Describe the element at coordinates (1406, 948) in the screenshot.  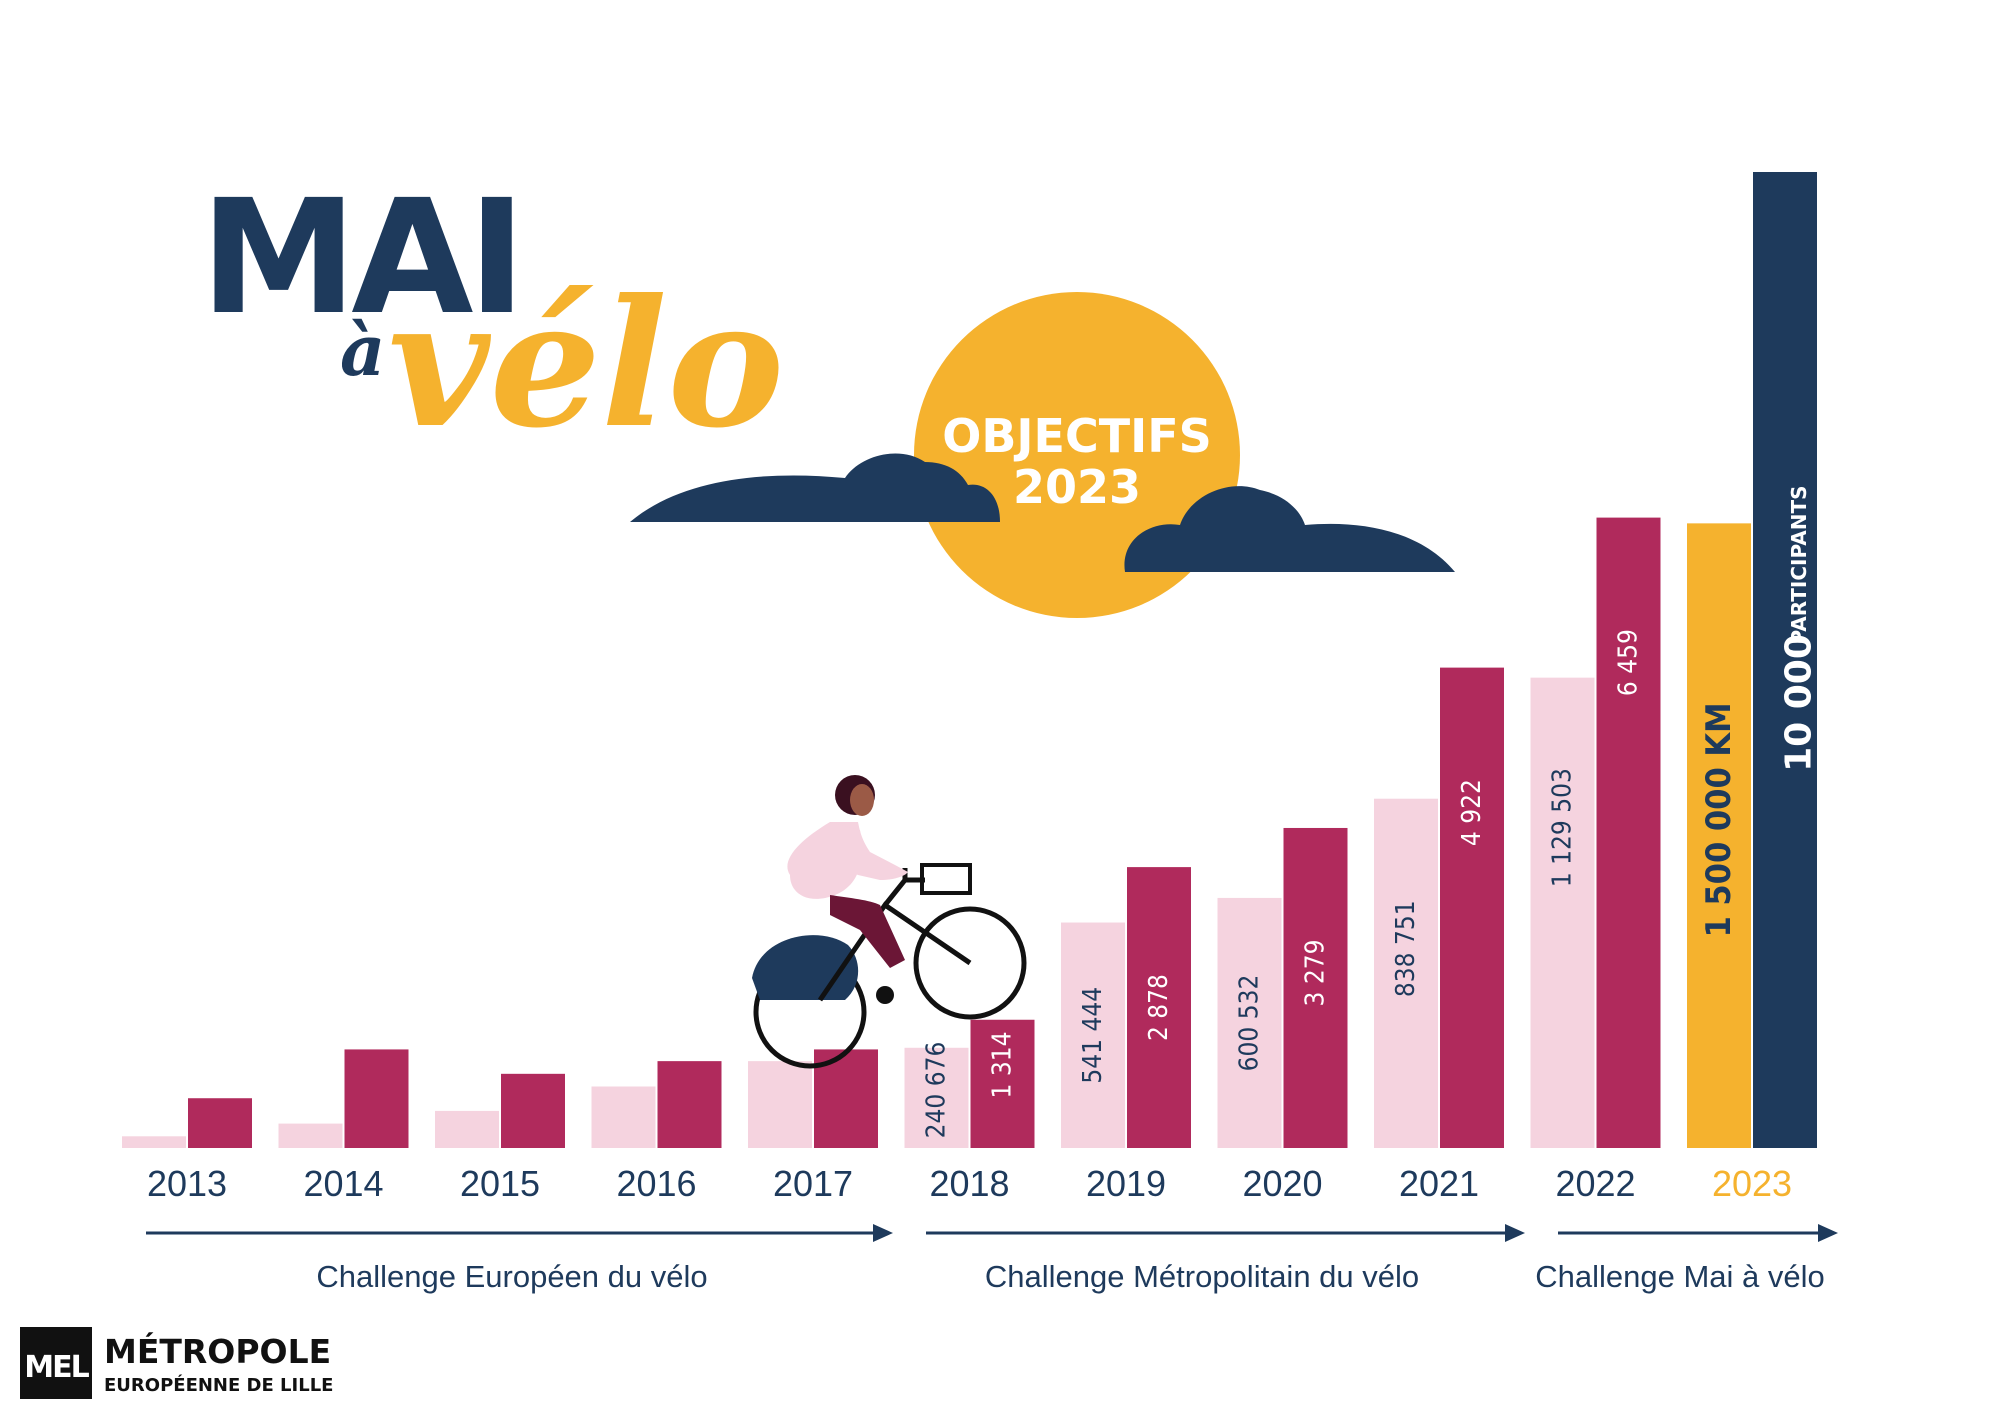
I see `value-label-km-2021: 838 751` at that location.